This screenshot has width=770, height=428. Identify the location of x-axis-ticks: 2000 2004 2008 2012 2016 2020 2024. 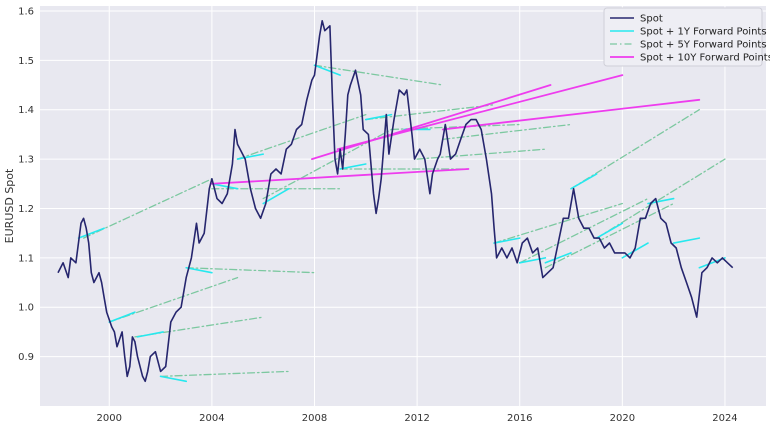
(417, 418).